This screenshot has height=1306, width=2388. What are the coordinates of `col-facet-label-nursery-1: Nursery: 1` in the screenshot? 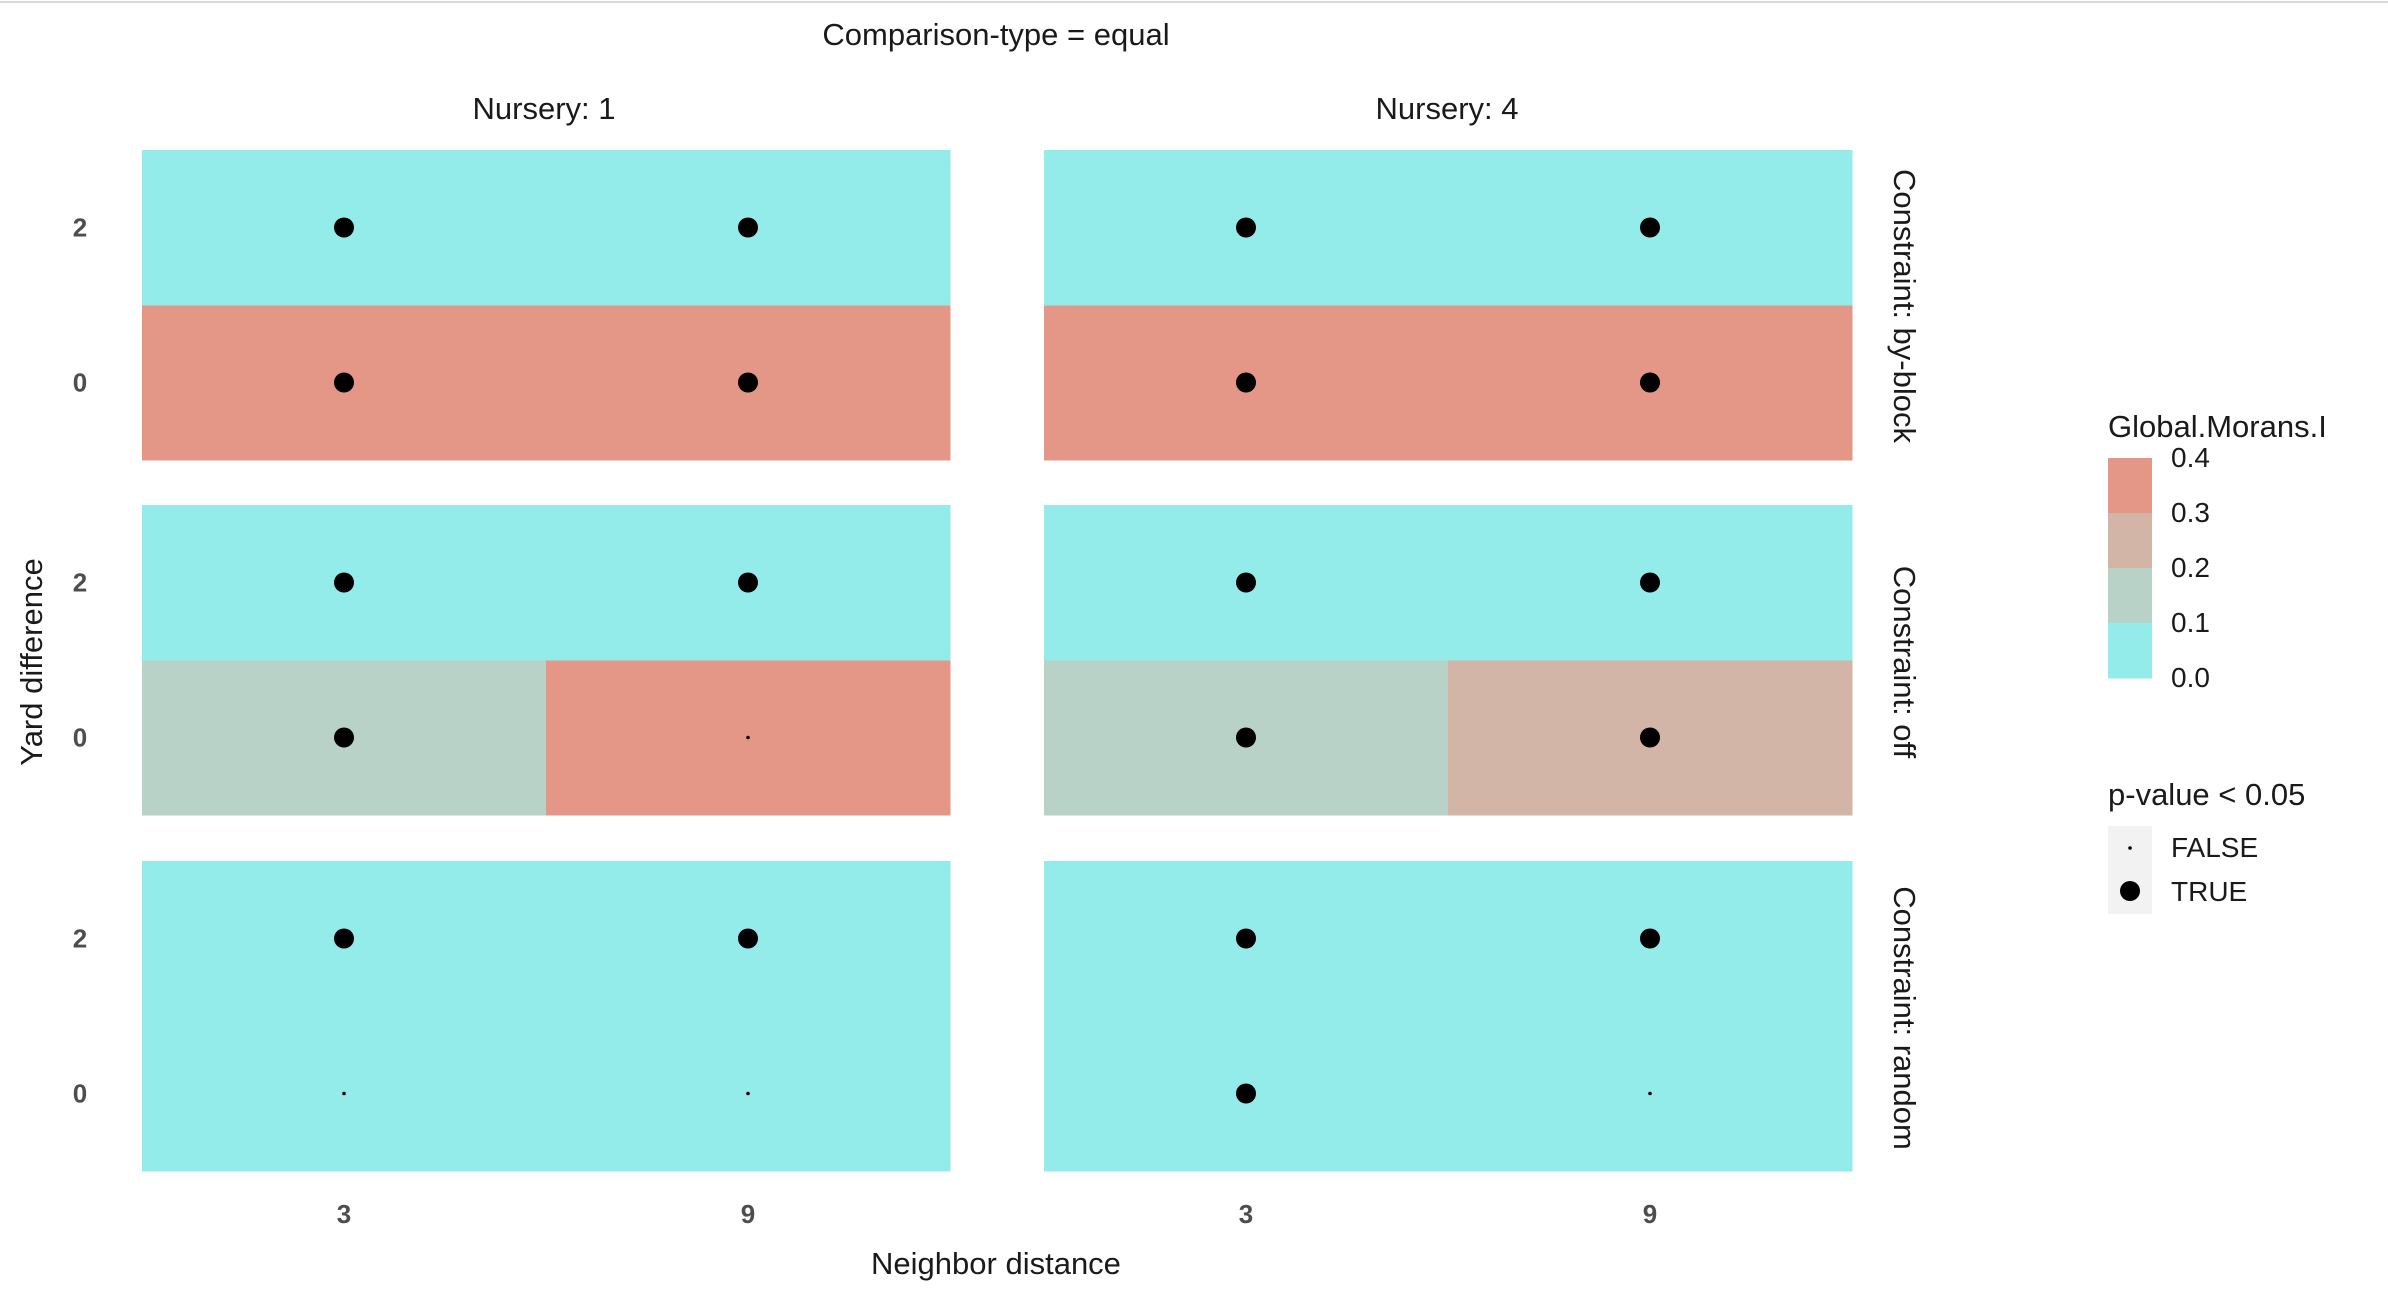 It's located at (544, 108).